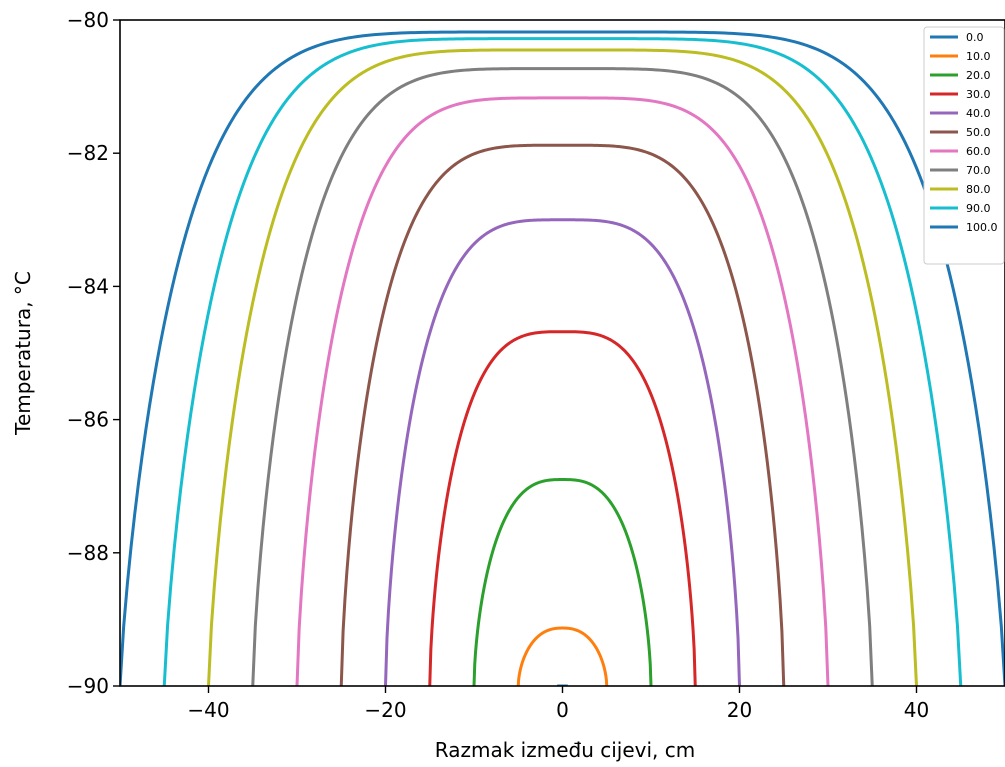  I want to click on series-line-30.0, so click(562, 508).